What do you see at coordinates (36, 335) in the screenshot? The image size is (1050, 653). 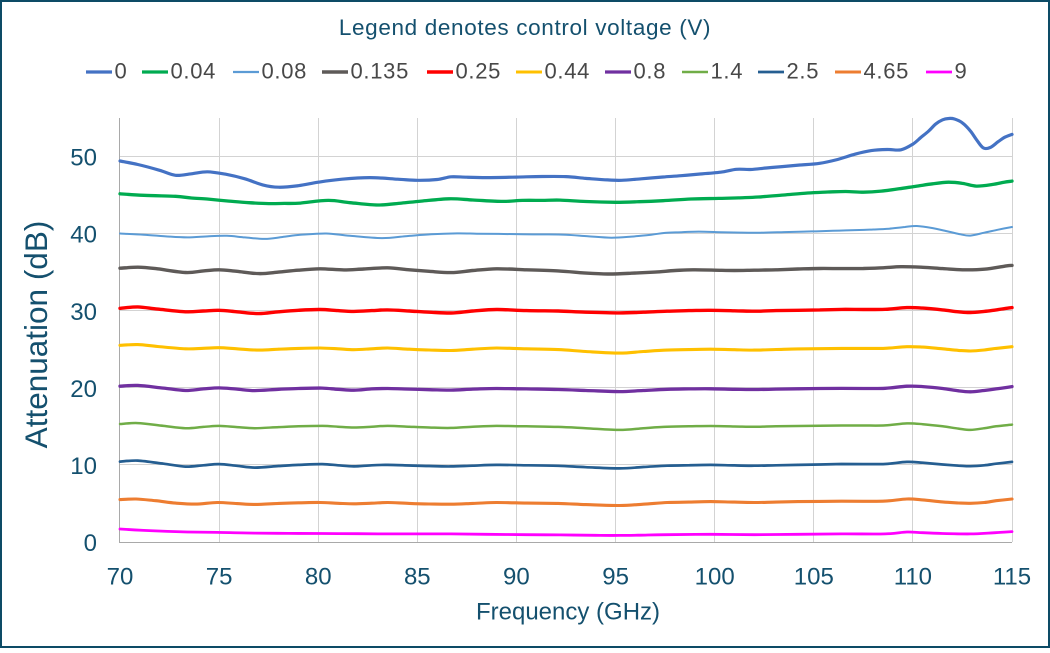 I see `svg-text: Attenuation (dB)` at bounding box center [36, 335].